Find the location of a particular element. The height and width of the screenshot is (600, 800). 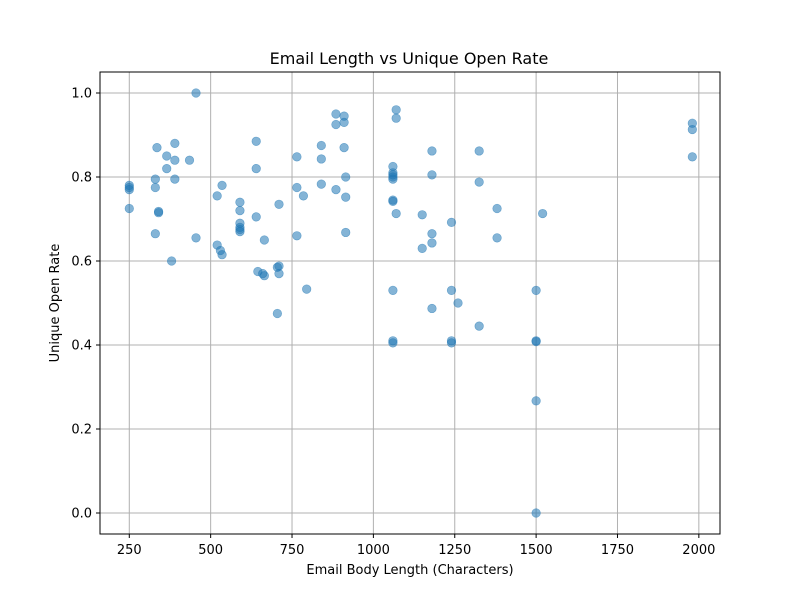

x-tick-label: 250 is located at coordinates (129, 550).